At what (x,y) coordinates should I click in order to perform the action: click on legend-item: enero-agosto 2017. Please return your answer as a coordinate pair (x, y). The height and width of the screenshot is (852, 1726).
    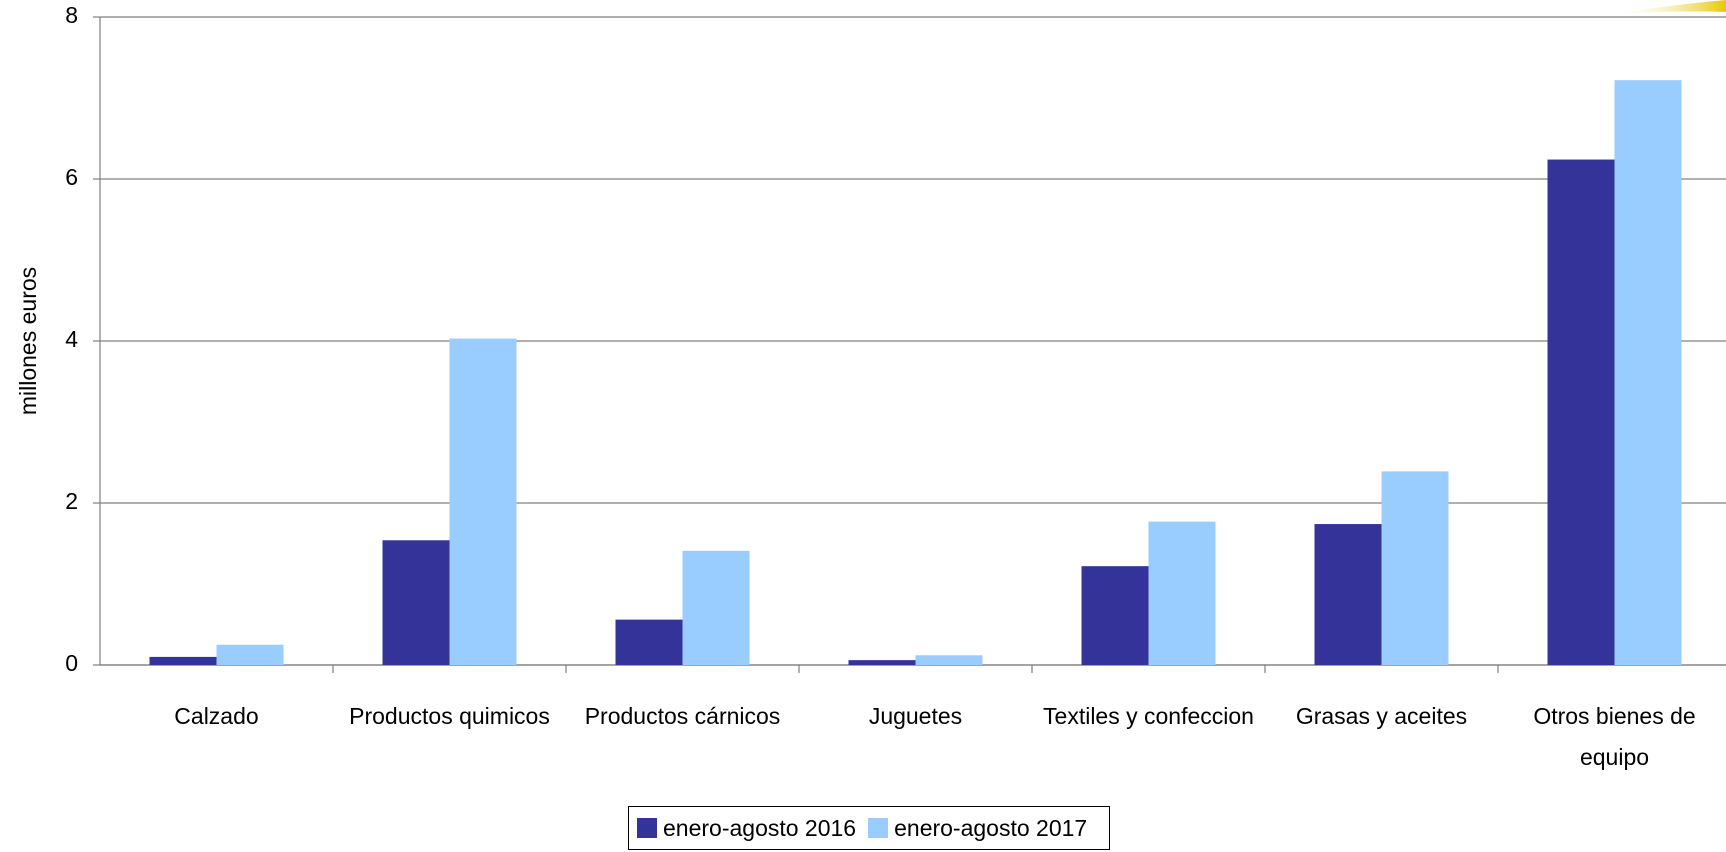
    Looking at the image, I should click on (977, 828).